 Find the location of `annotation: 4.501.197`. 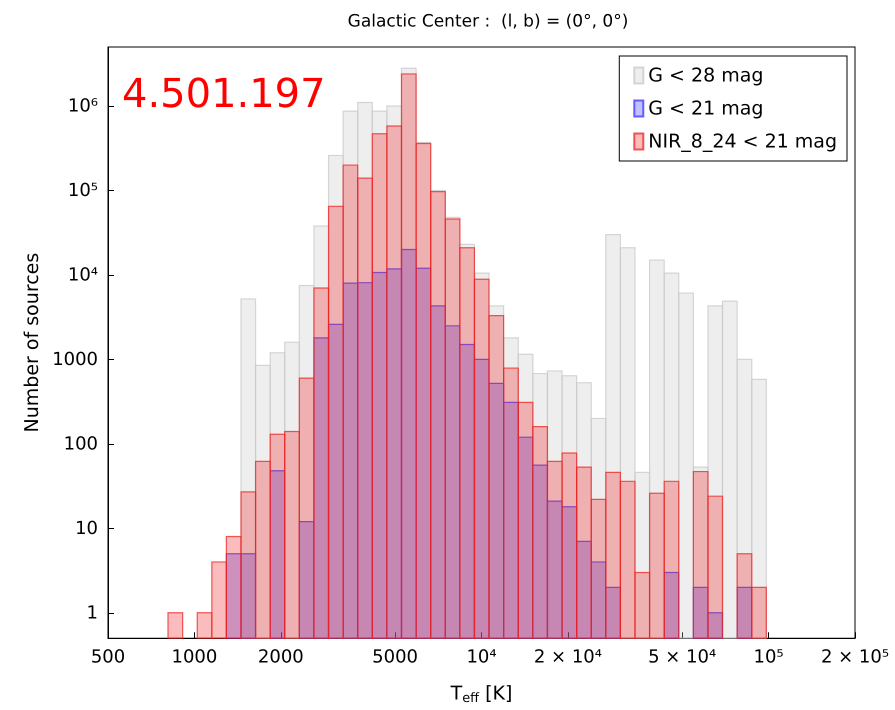

annotation: 4.501.197 is located at coordinates (224, 94).